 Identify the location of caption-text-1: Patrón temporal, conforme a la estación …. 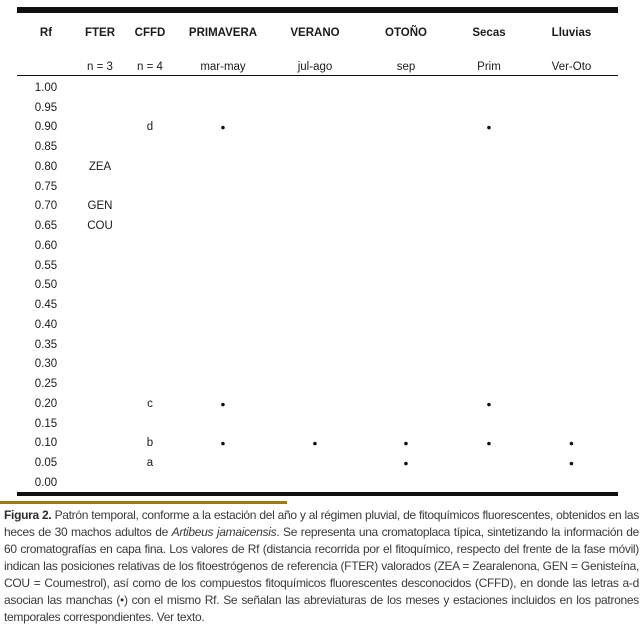
(321, 523).